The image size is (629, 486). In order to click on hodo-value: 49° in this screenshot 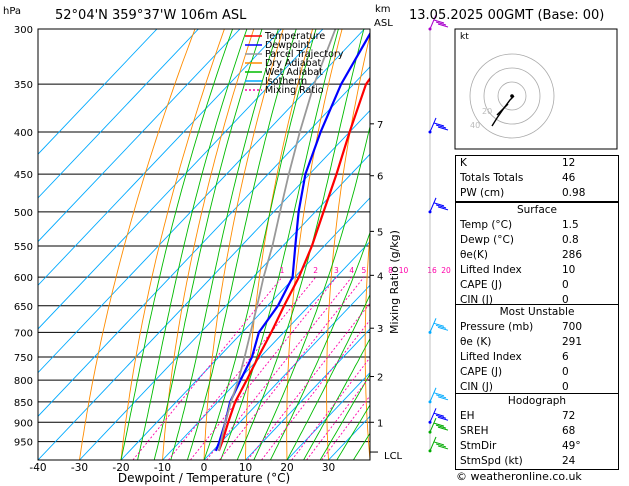, I will do `click(571, 446)`.